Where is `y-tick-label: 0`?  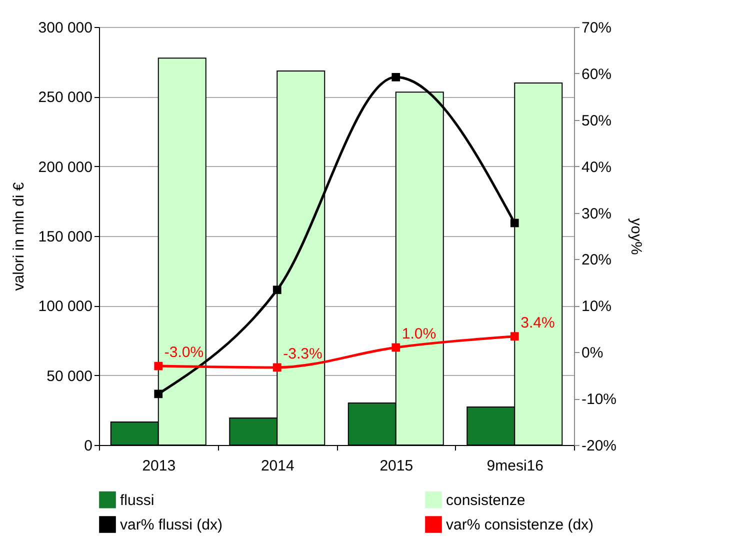
y-tick-label: 0 is located at coordinates (88, 446).